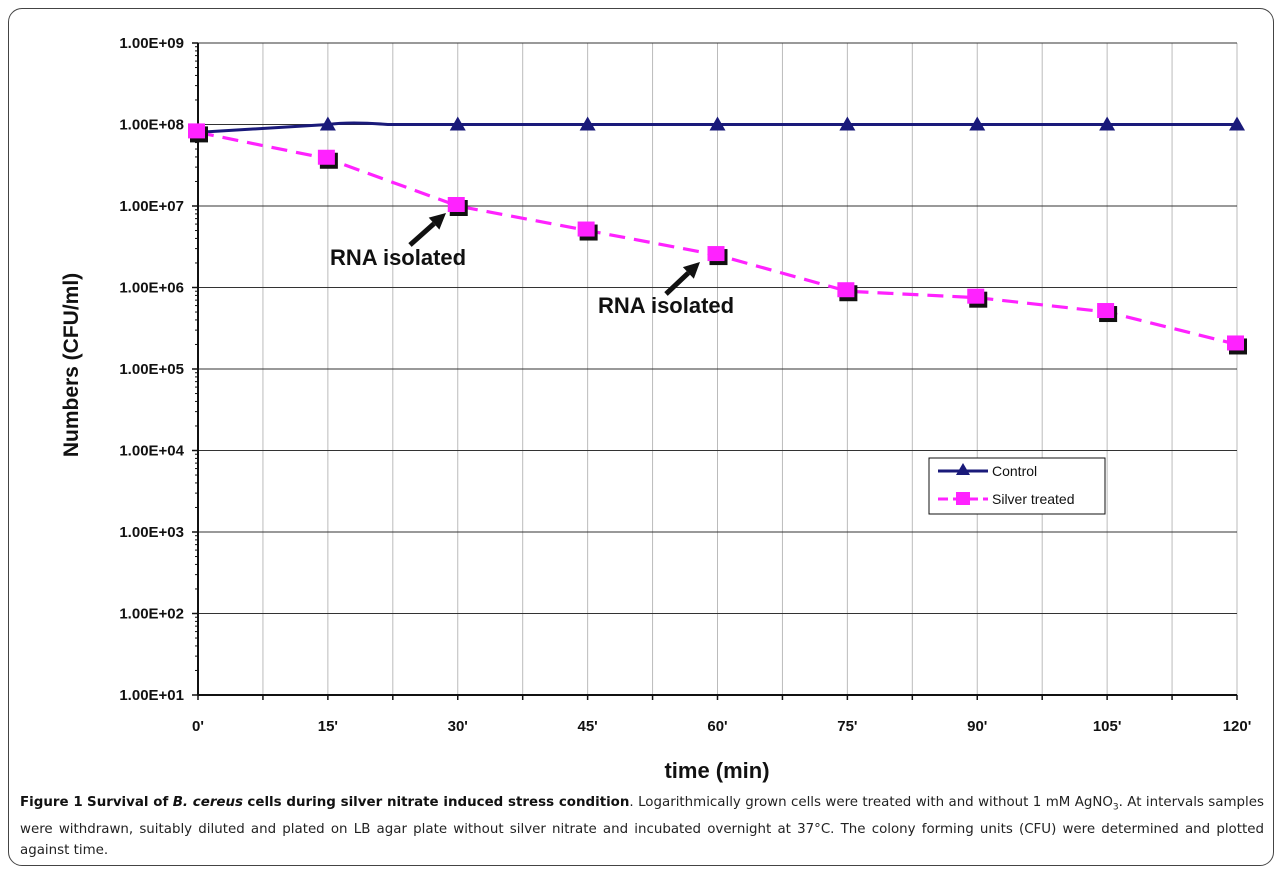 The image size is (1282, 876). What do you see at coordinates (847, 726) in the screenshot?
I see `x-tick-label: 75'` at bounding box center [847, 726].